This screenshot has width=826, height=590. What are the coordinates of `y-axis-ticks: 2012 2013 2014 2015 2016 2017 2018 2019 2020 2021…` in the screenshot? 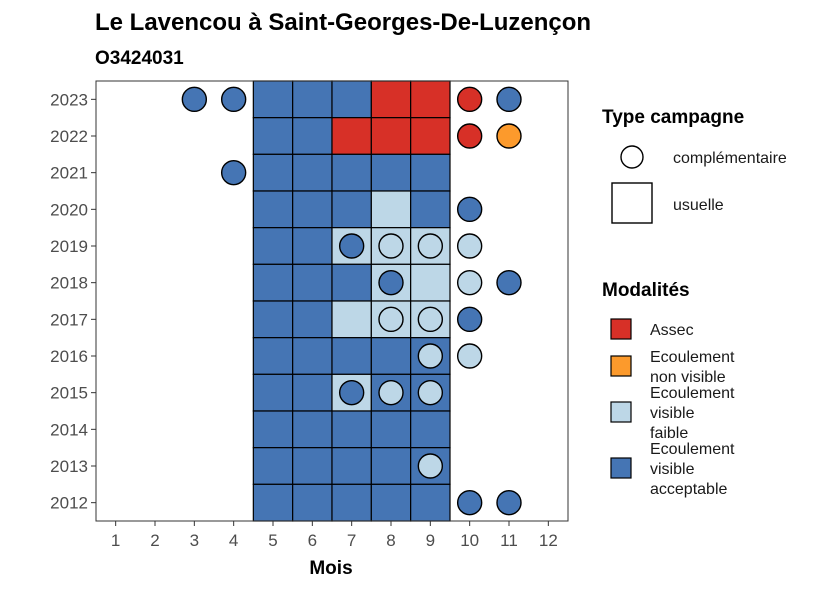 It's located at (73, 301).